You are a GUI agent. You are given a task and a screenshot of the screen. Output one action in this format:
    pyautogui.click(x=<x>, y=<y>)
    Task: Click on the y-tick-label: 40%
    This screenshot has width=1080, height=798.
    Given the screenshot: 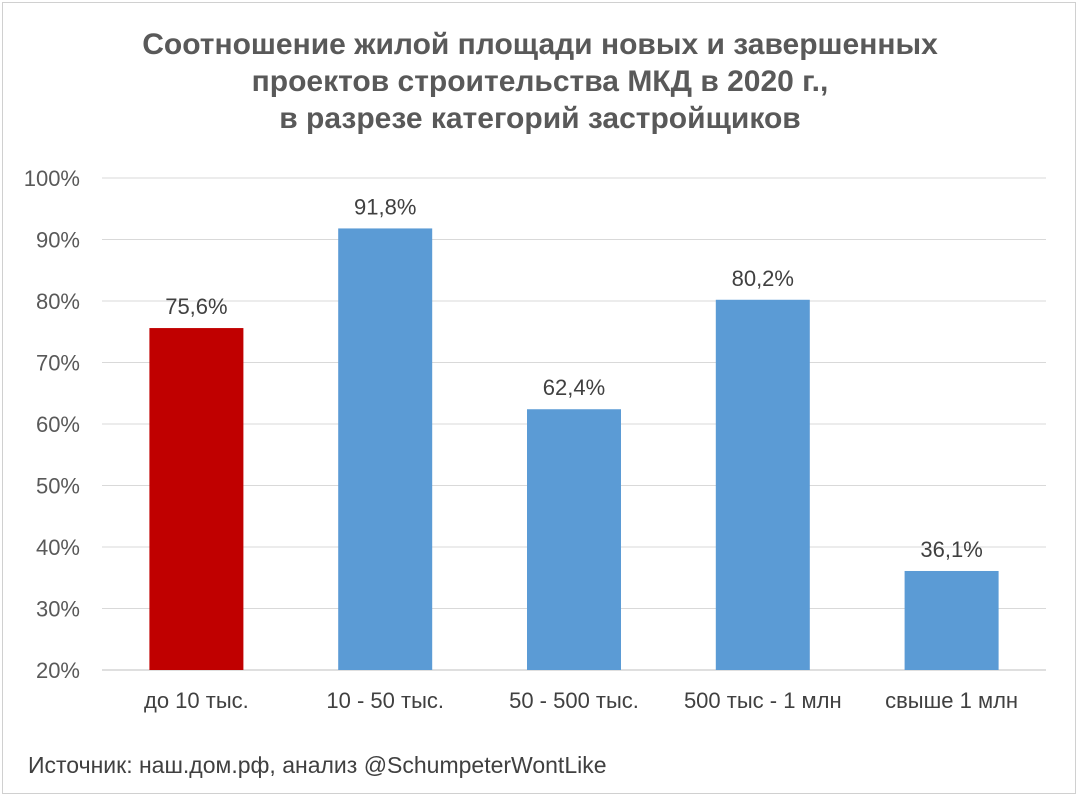 What is the action you would take?
    pyautogui.click(x=58, y=547)
    